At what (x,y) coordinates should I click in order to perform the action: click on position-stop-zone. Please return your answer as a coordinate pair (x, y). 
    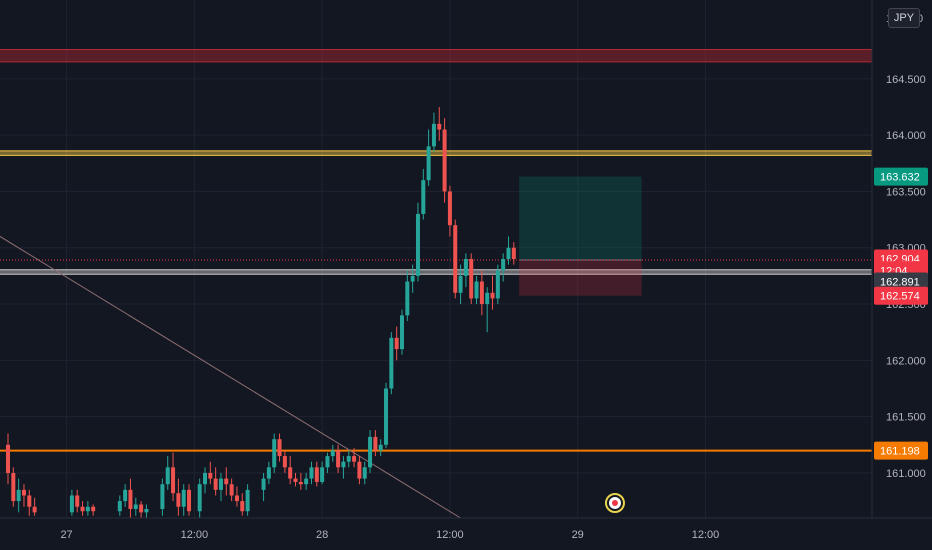
    Looking at the image, I should click on (580, 278).